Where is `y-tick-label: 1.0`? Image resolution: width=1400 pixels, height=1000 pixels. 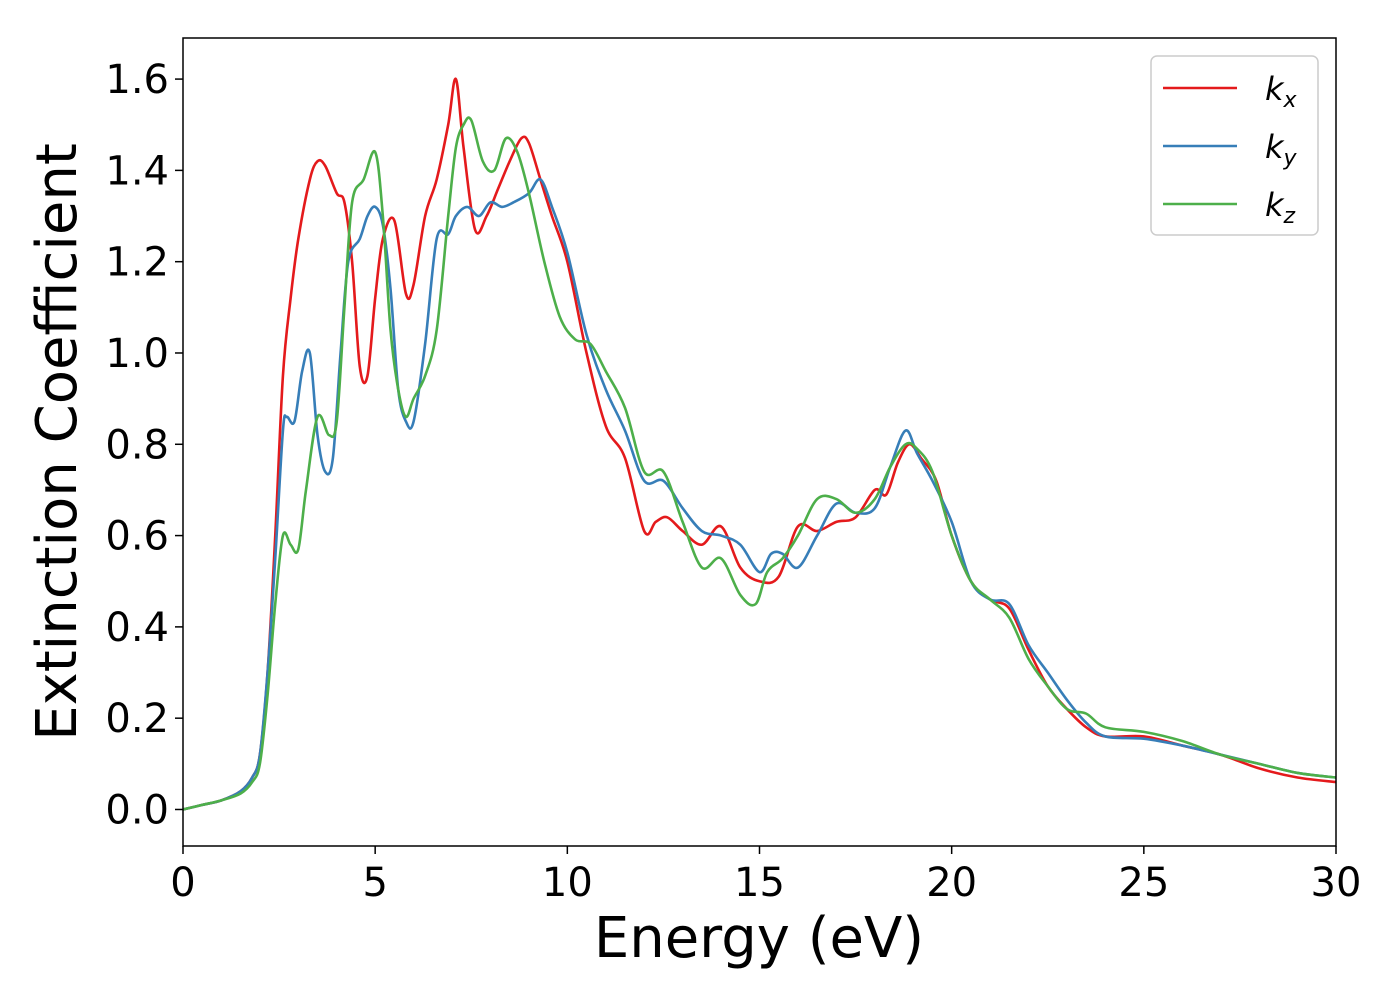
y-tick-label: 1.0 is located at coordinates (137, 354).